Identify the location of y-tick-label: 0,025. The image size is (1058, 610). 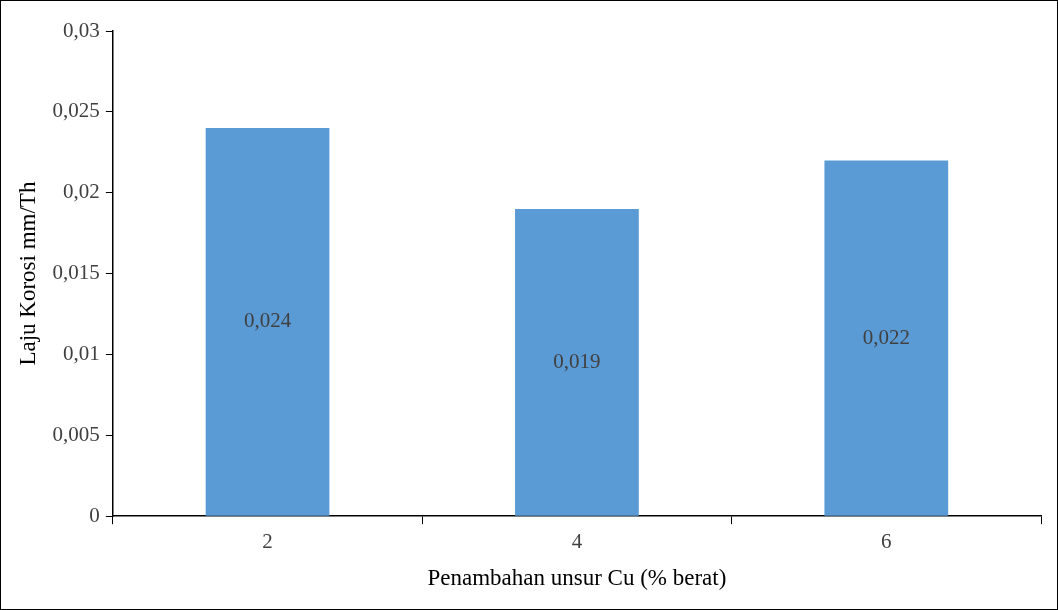
(76, 110).